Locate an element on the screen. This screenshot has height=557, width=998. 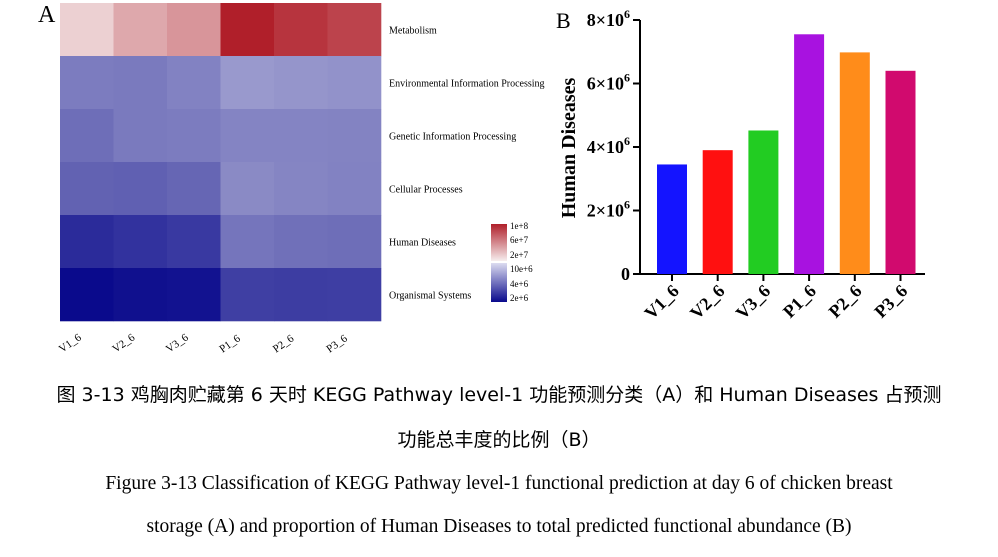
y-tick-label: 8×10⁶ is located at coordinates (608, 18).